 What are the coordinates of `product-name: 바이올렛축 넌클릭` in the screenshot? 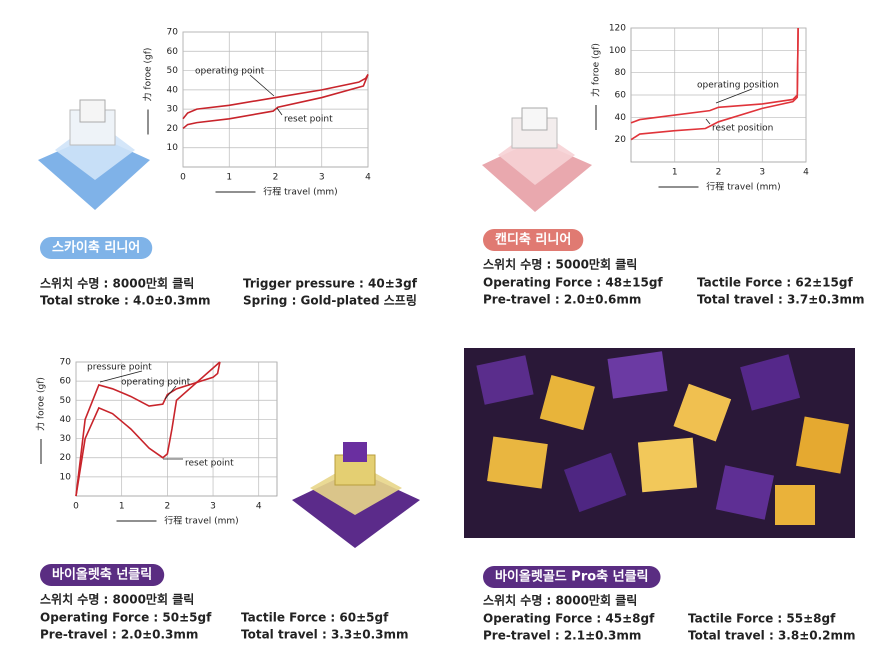 It's located at (102, 575).